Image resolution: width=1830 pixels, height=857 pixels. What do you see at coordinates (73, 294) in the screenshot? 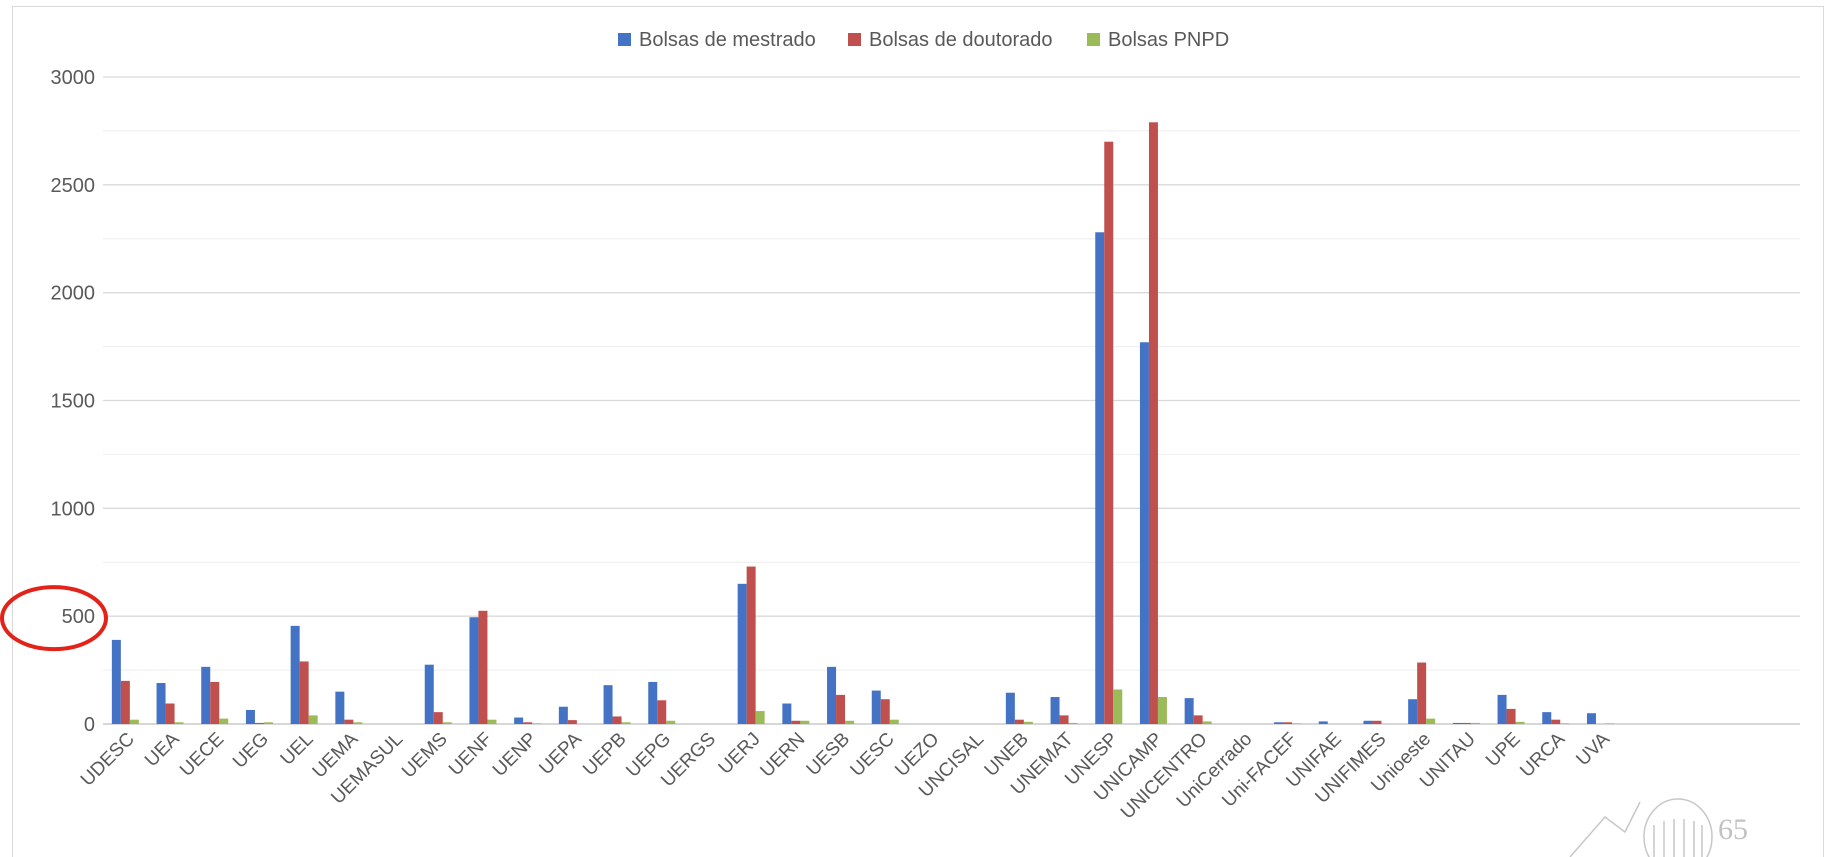
I see `y-tick-label: 2000` at bounding box center [73, 294].